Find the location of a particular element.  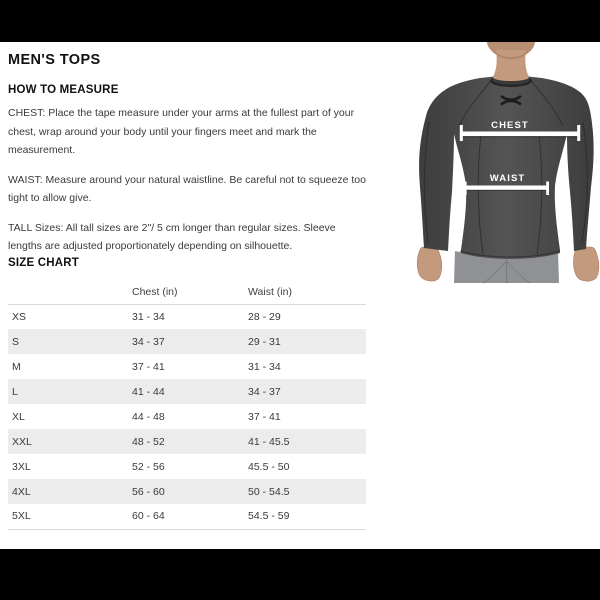

cell-waist: 45.5 - 50 is located at coordinates (269, 466).